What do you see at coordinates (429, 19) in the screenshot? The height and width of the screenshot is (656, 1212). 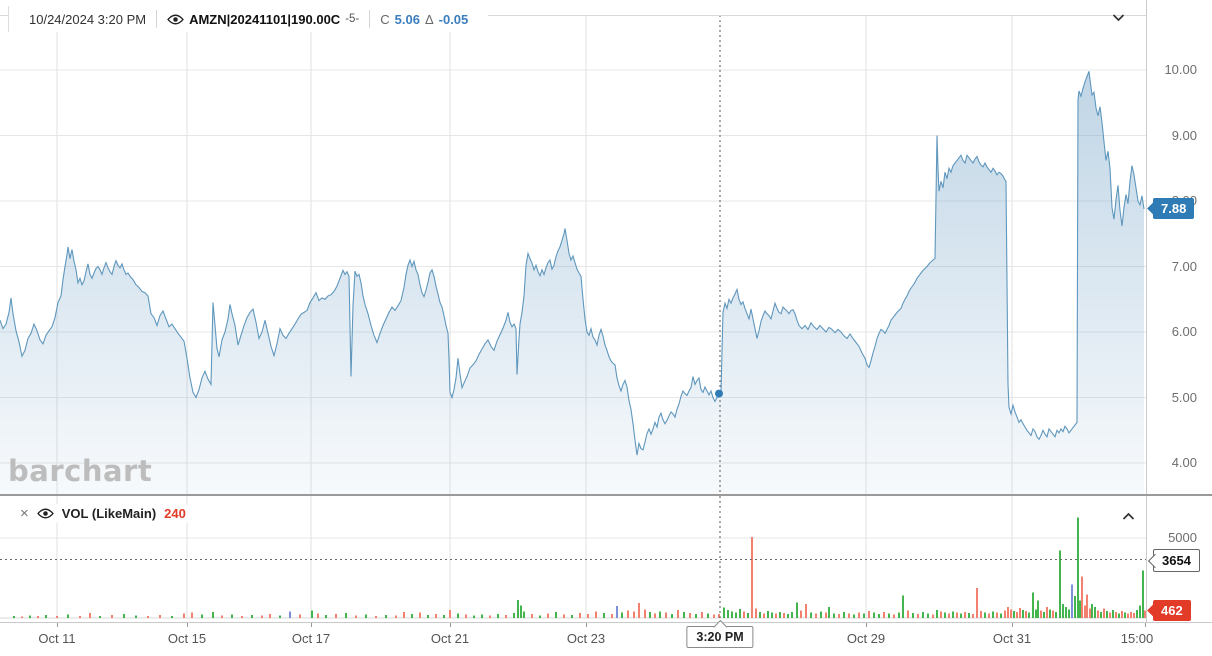 I see `delta-symbol: Δ` at bounding box center [429, 19].